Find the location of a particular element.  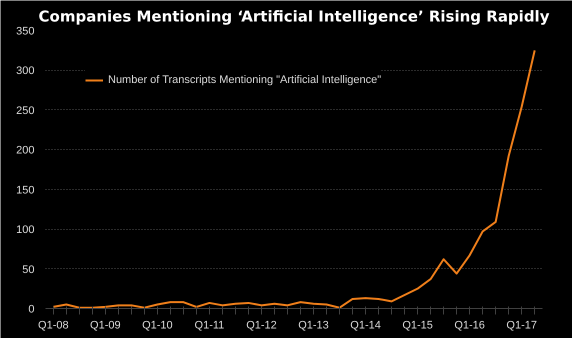

x-tick-label: Q1-12 is located at coordinates (261, 326).